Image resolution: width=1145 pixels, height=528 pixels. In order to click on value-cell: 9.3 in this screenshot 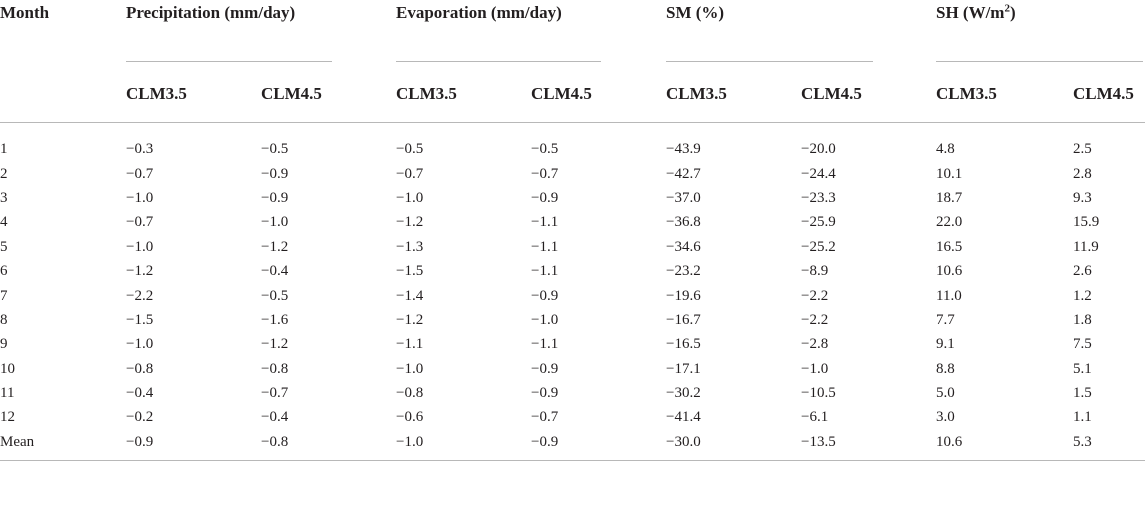, I will do `click(1082, 197)`.